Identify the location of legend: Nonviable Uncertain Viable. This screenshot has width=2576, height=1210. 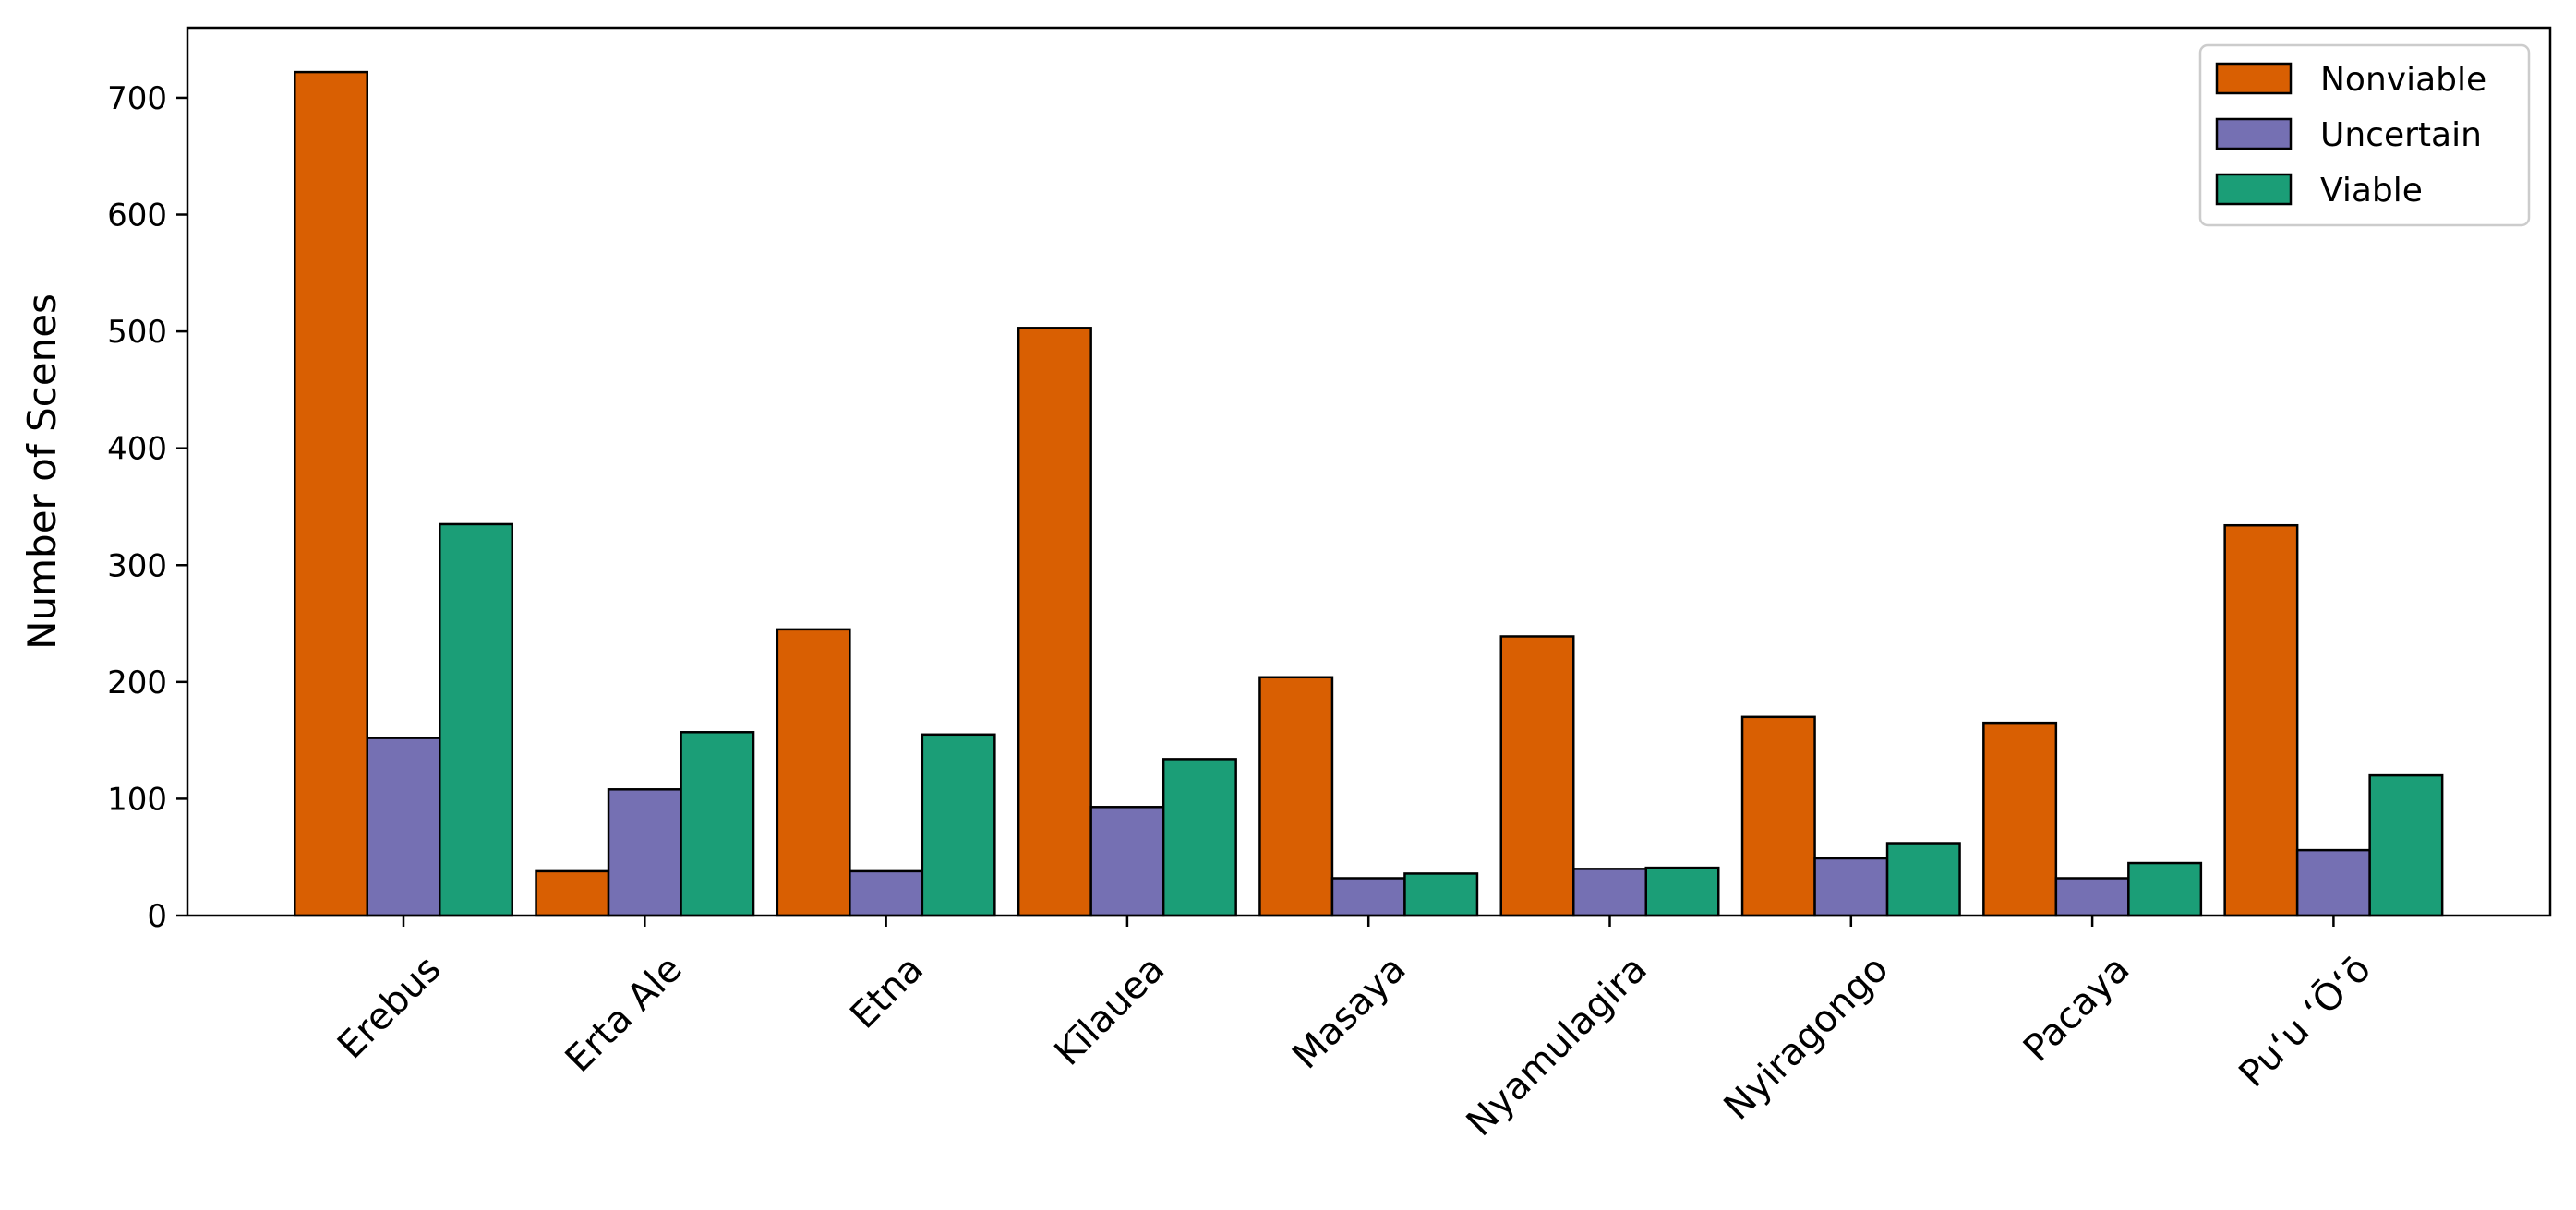
(2364, 135).